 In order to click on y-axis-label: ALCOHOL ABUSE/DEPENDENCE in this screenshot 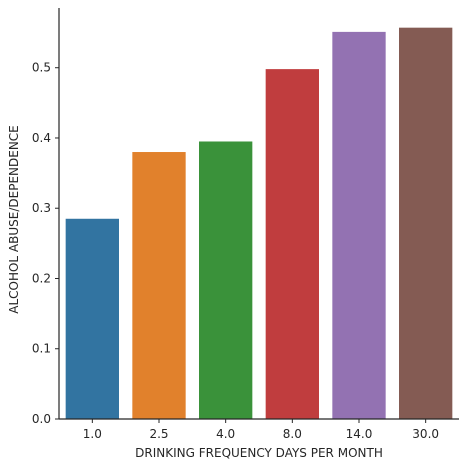, I will do `click(14, 219)`.